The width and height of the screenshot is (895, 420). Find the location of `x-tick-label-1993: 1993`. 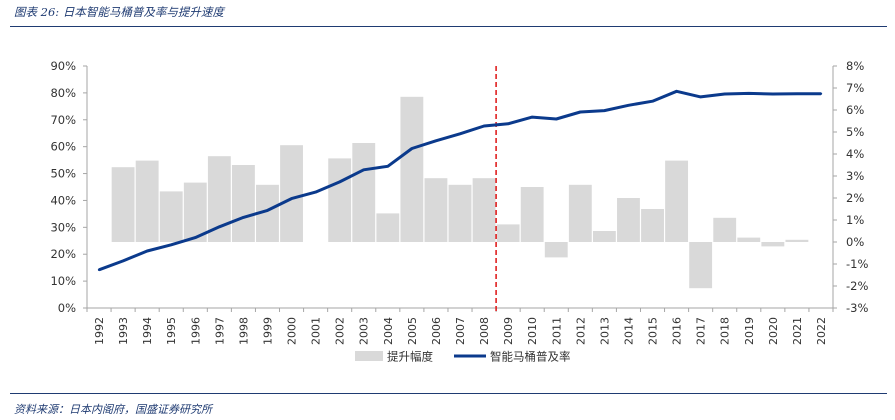

x-tick-label-1993: 1993 is located at coordinates (123, 331).